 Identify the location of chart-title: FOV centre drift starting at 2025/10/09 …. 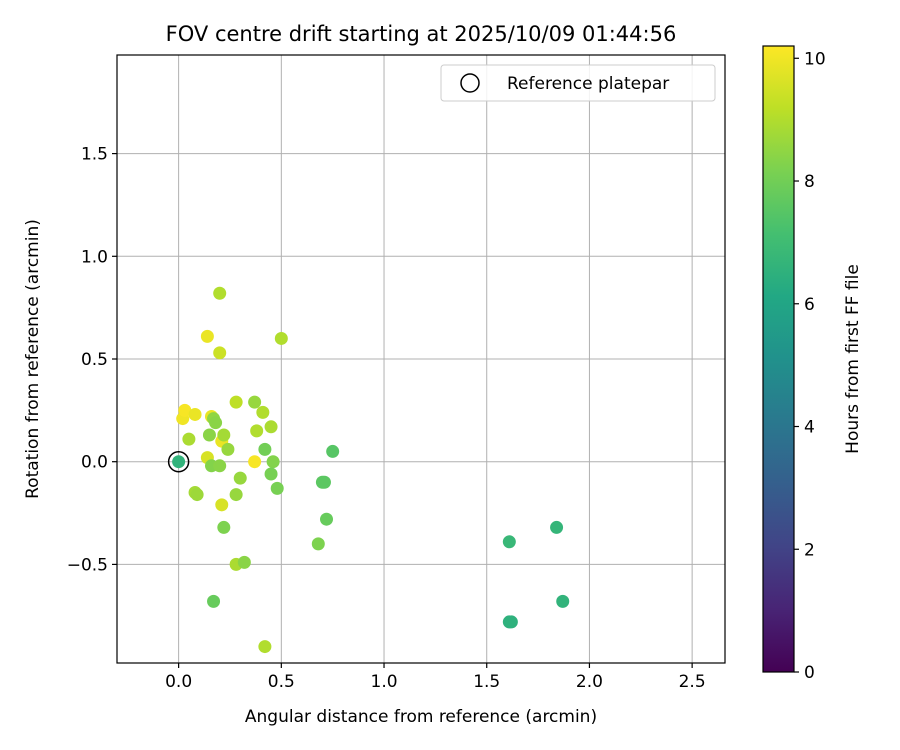
(421, 34).